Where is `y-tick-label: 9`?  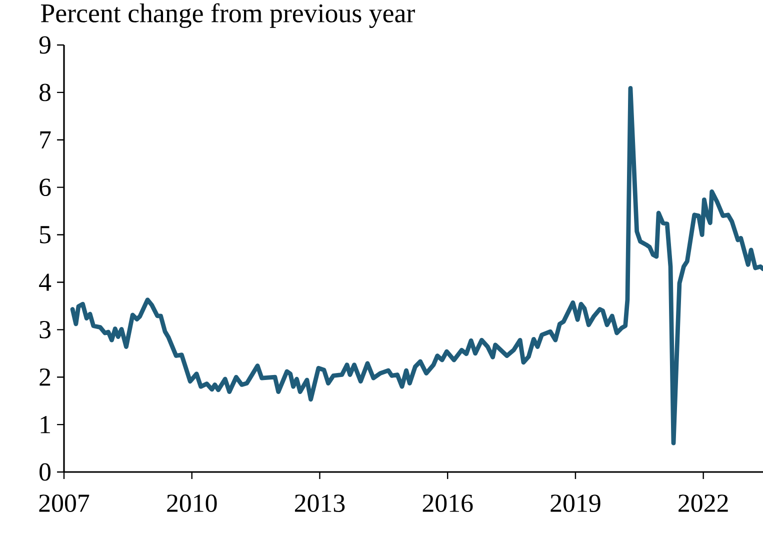
y-tick-label: 9 is located at coordinates (44, 45).